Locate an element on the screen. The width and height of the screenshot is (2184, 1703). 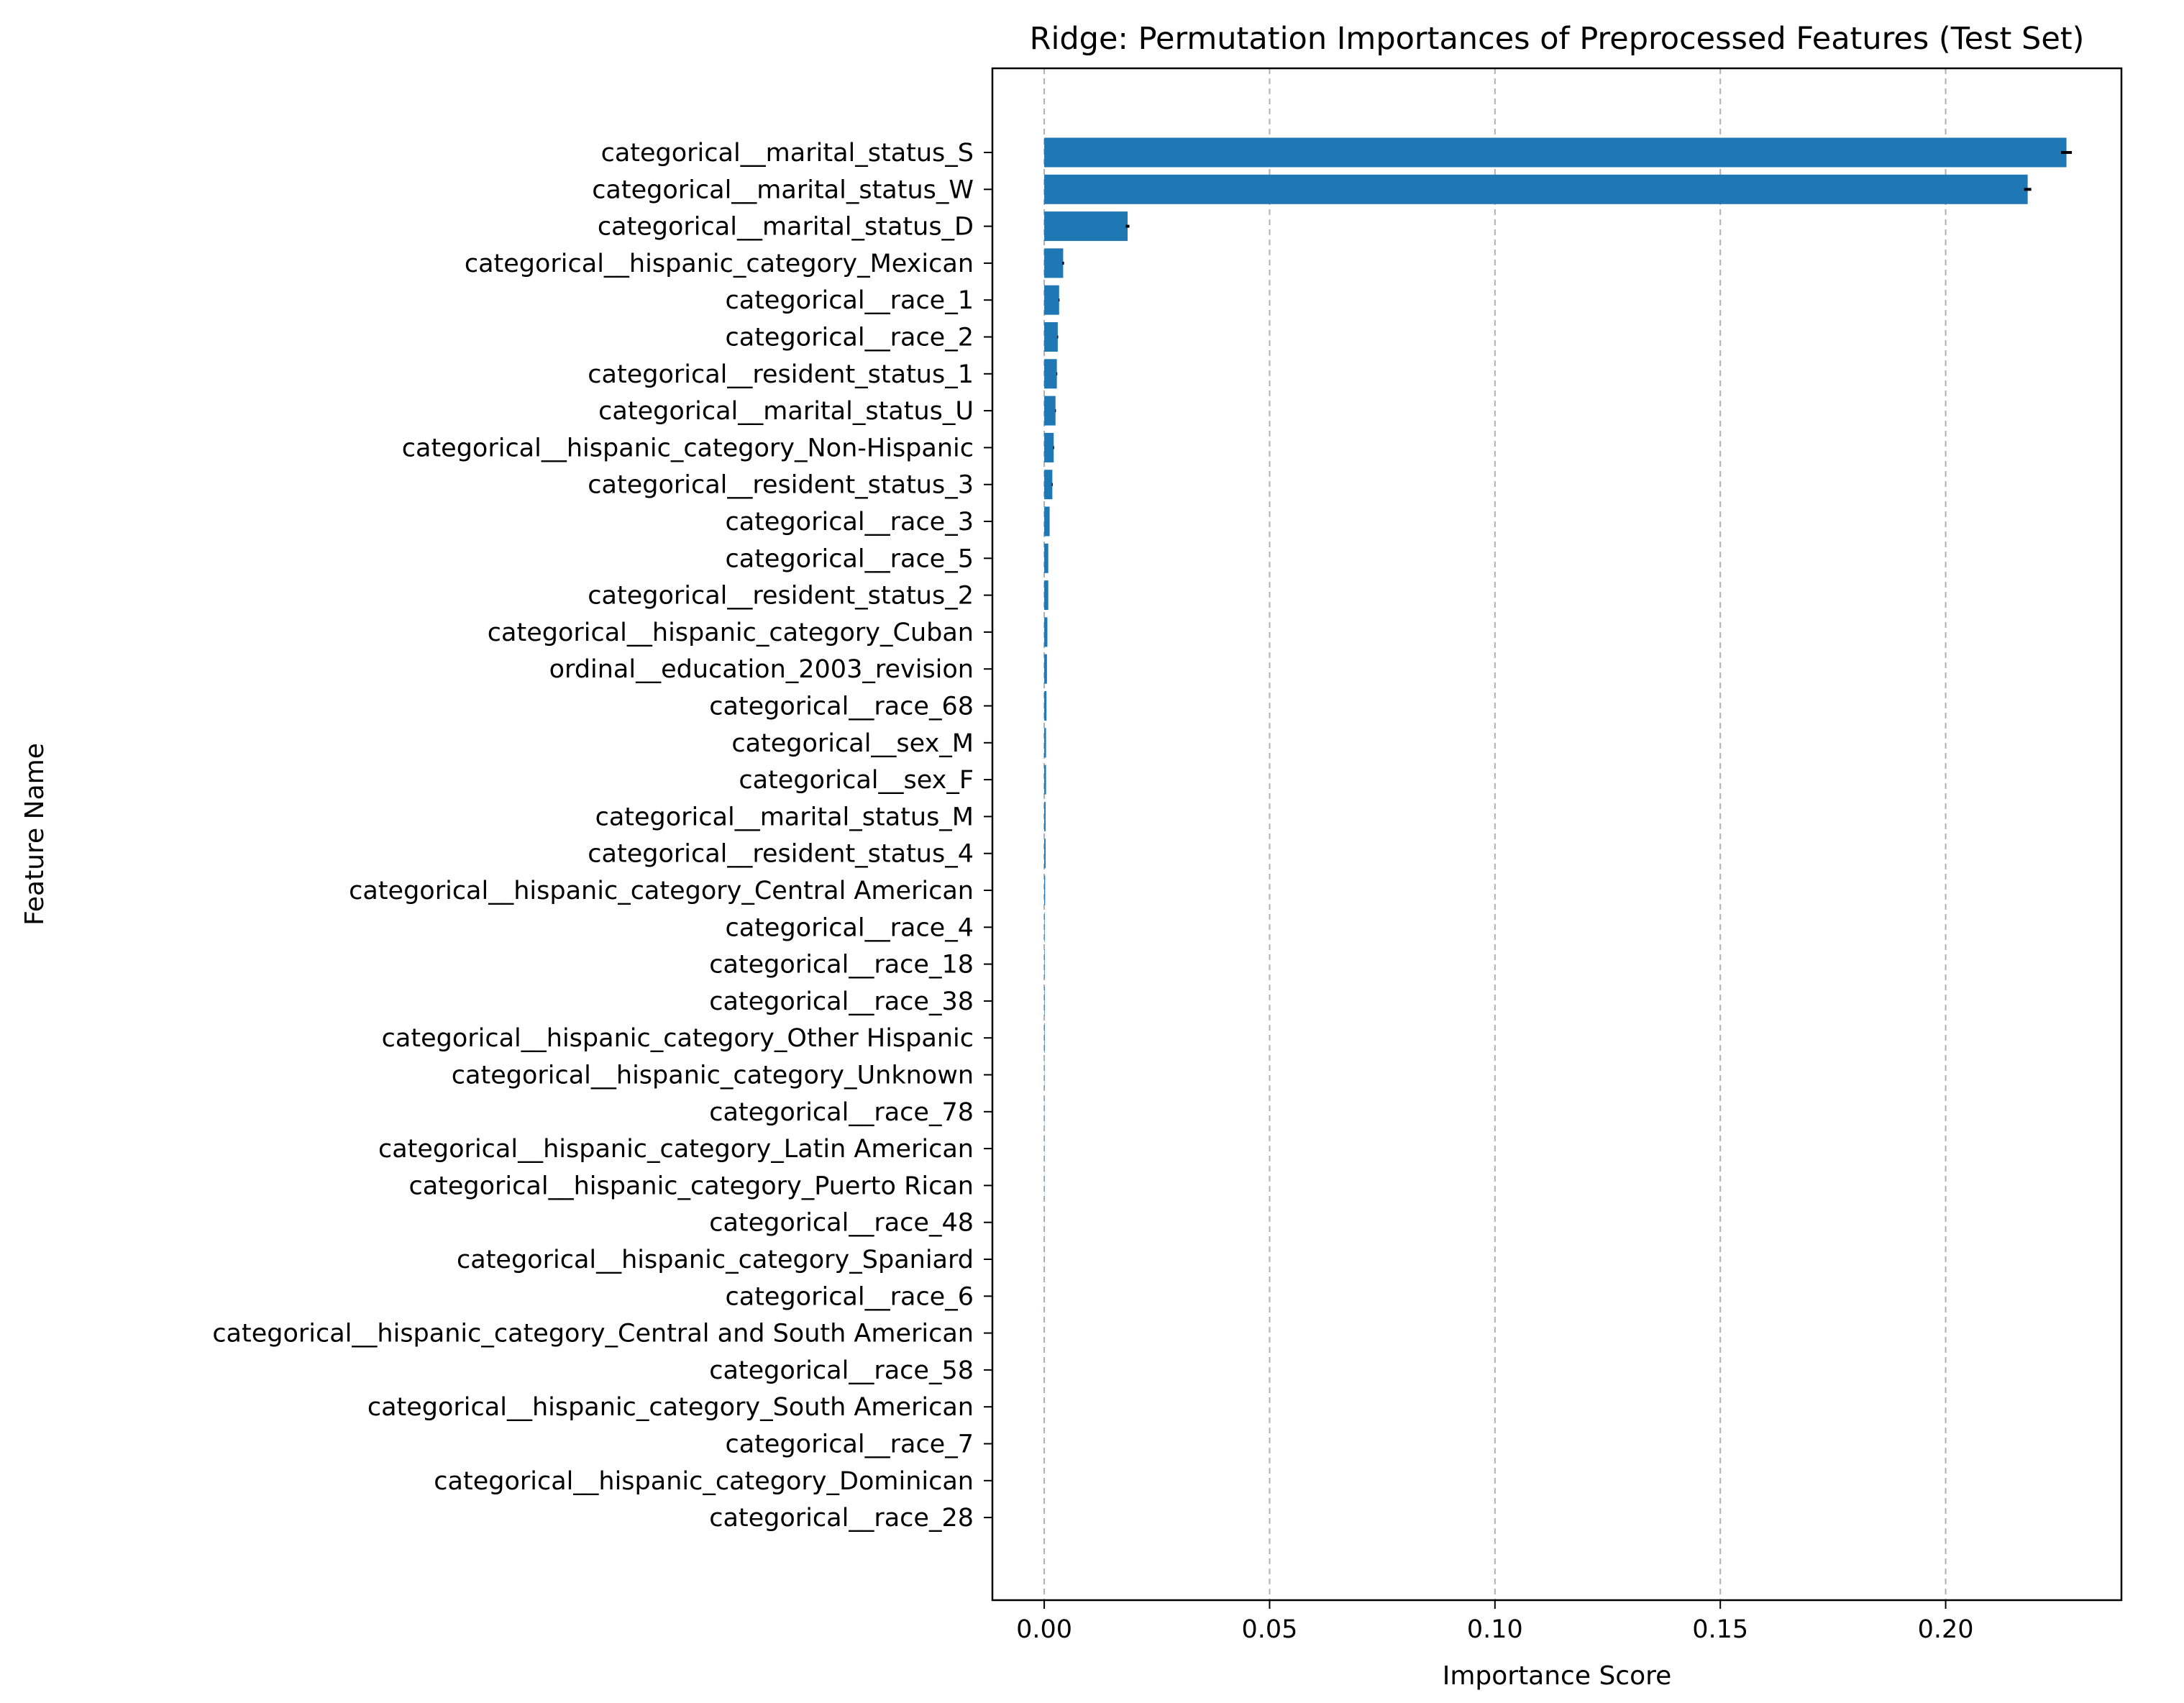
y-tick-label: categorical__resident_status_2 is located at coordinates (781, 596).